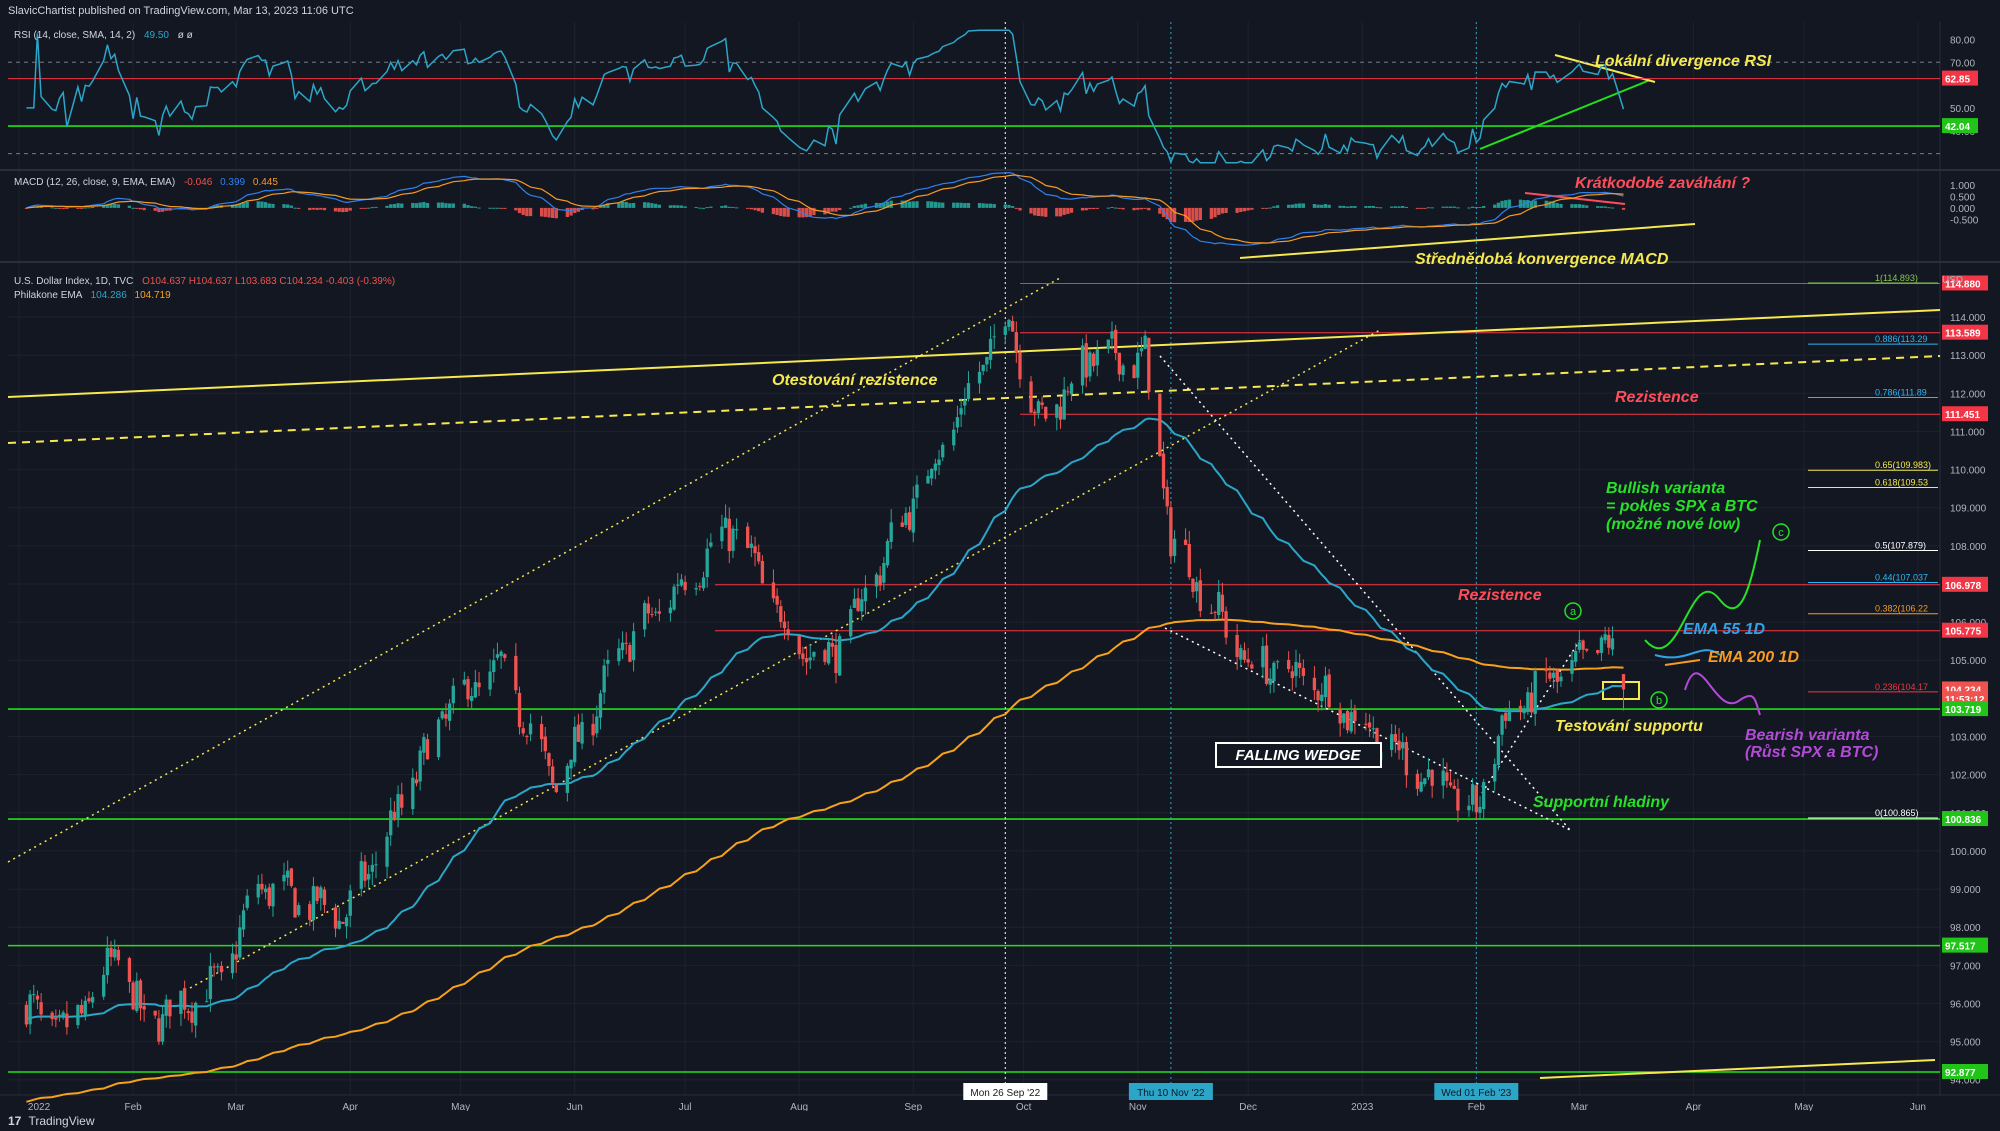 This screenshot has width=2000, height=1131. What do you see at coordinates (1605, 68) in the screenshot?
I see `rsi-arrow-line` at bounding box center [1605, 68].